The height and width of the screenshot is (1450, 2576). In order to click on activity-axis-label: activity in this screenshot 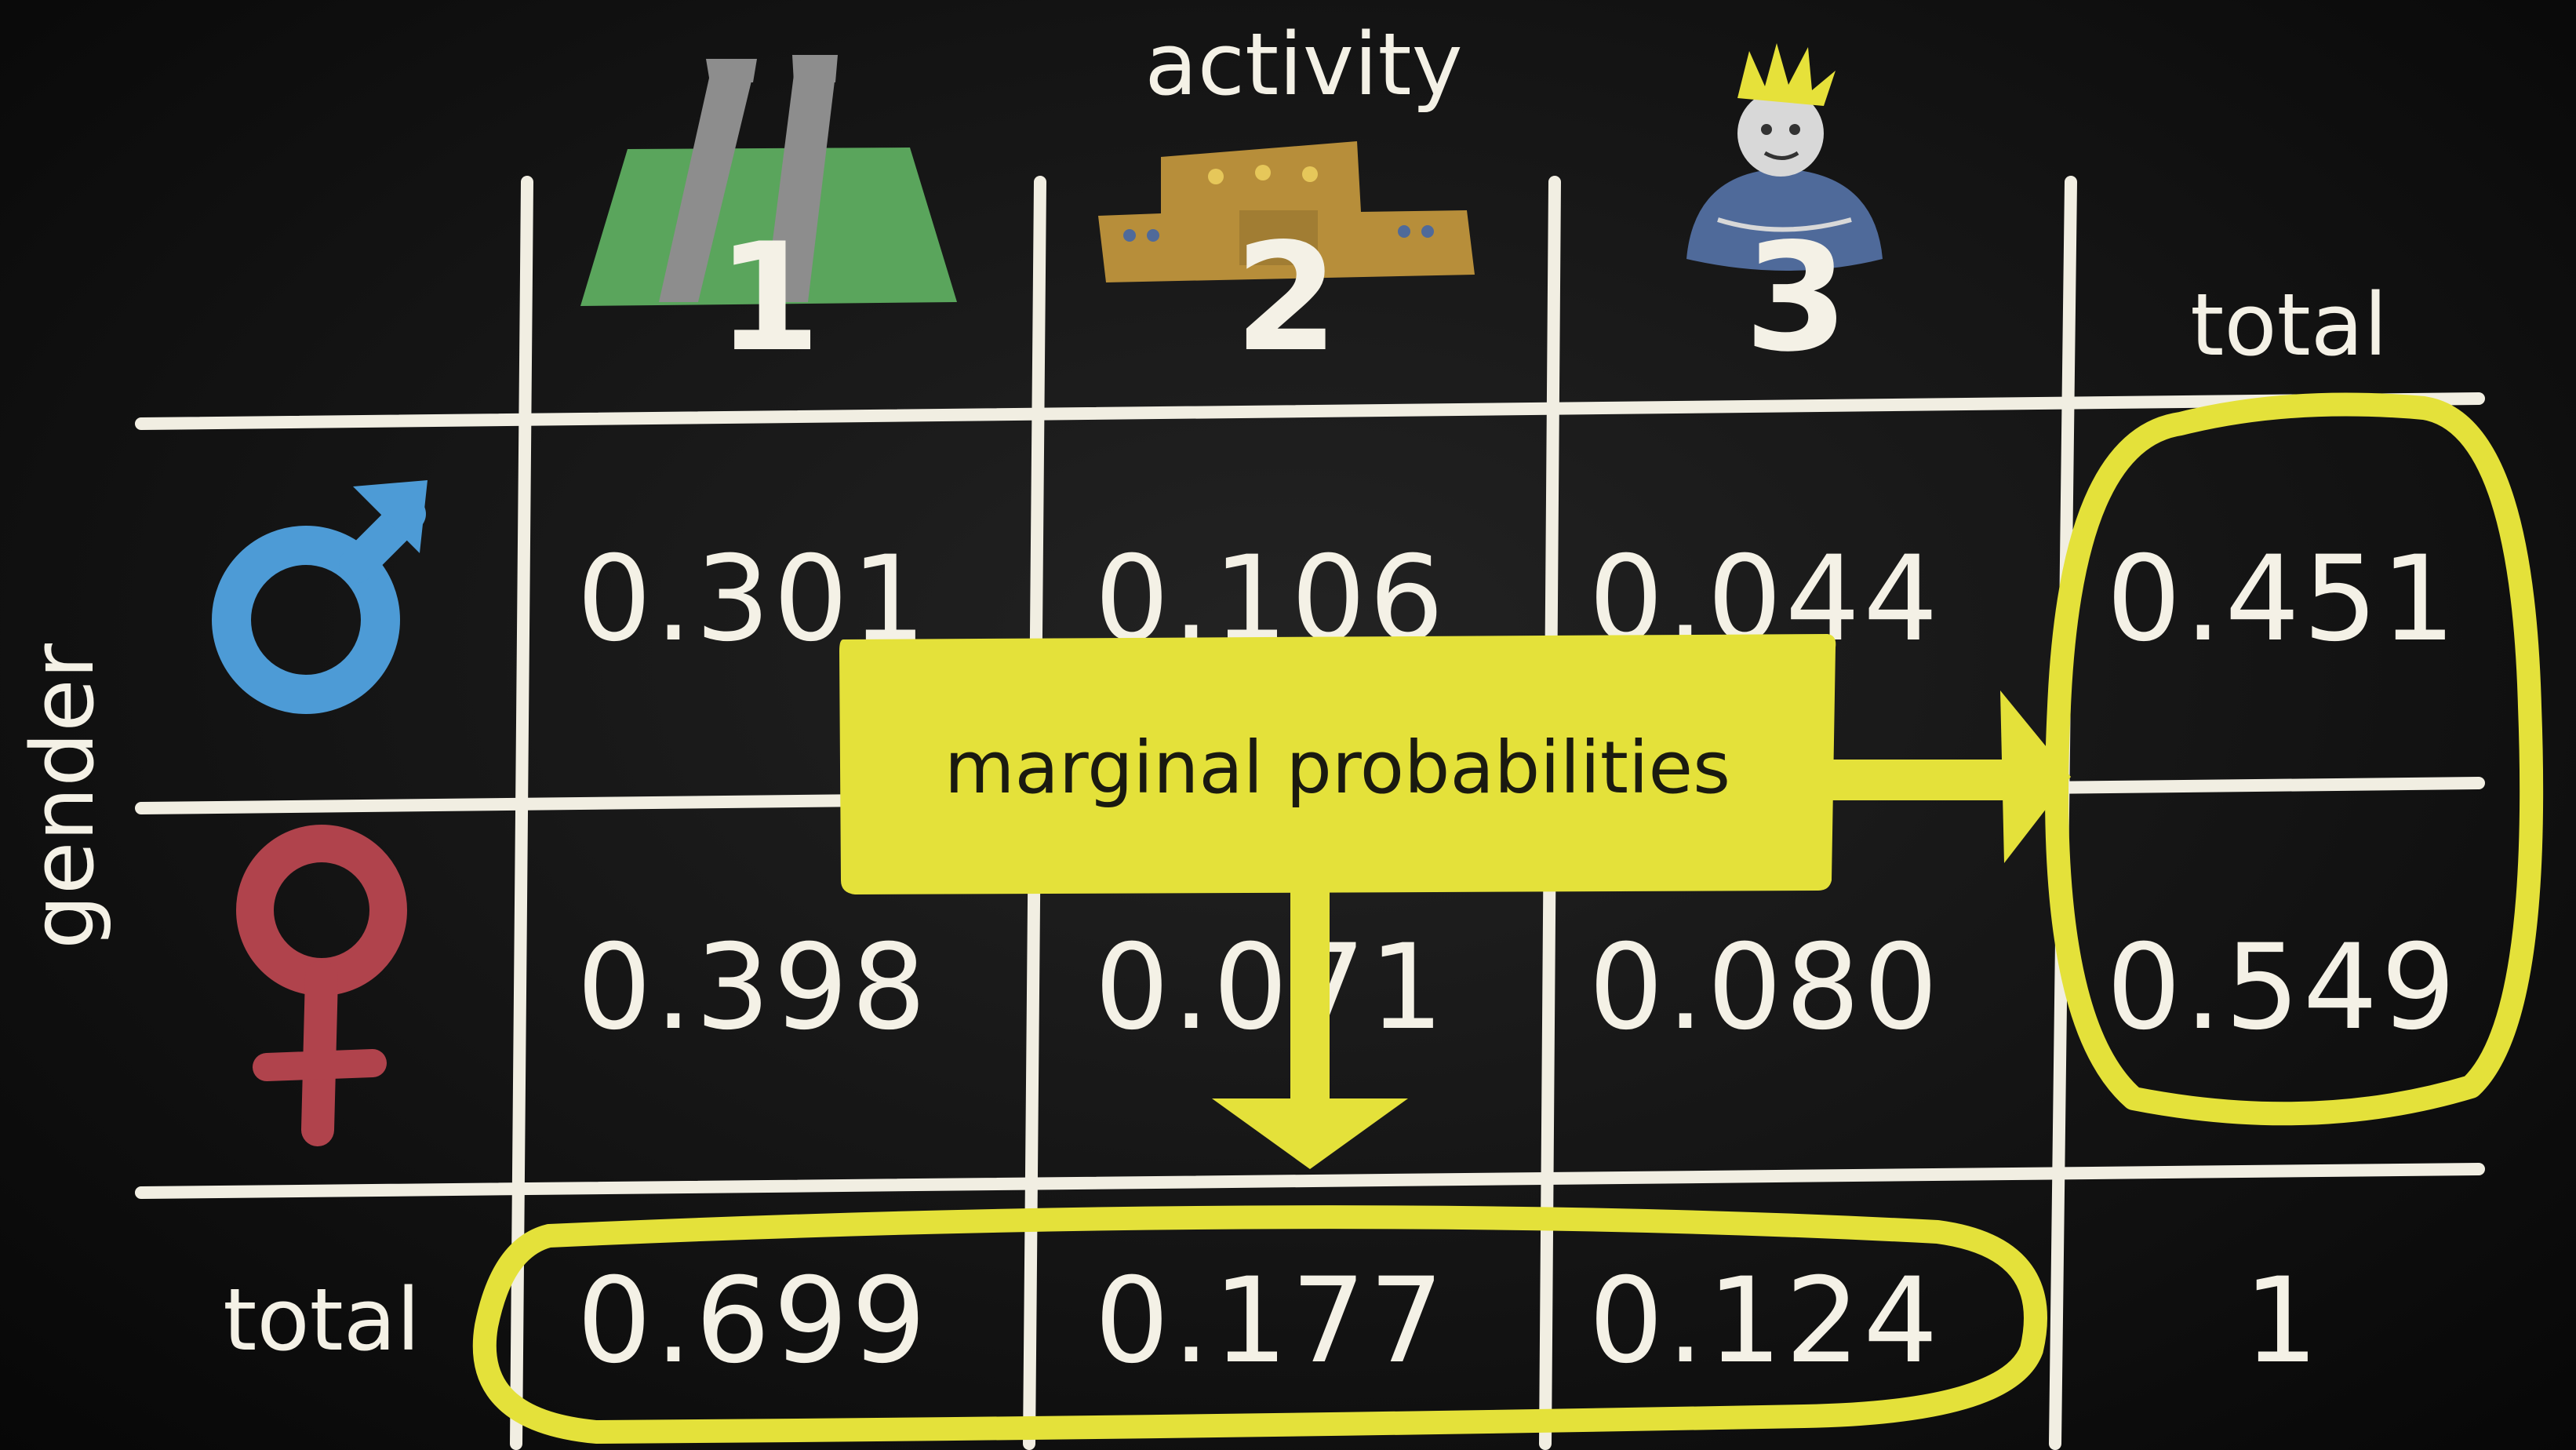, I will do `click(1303, 64)`.